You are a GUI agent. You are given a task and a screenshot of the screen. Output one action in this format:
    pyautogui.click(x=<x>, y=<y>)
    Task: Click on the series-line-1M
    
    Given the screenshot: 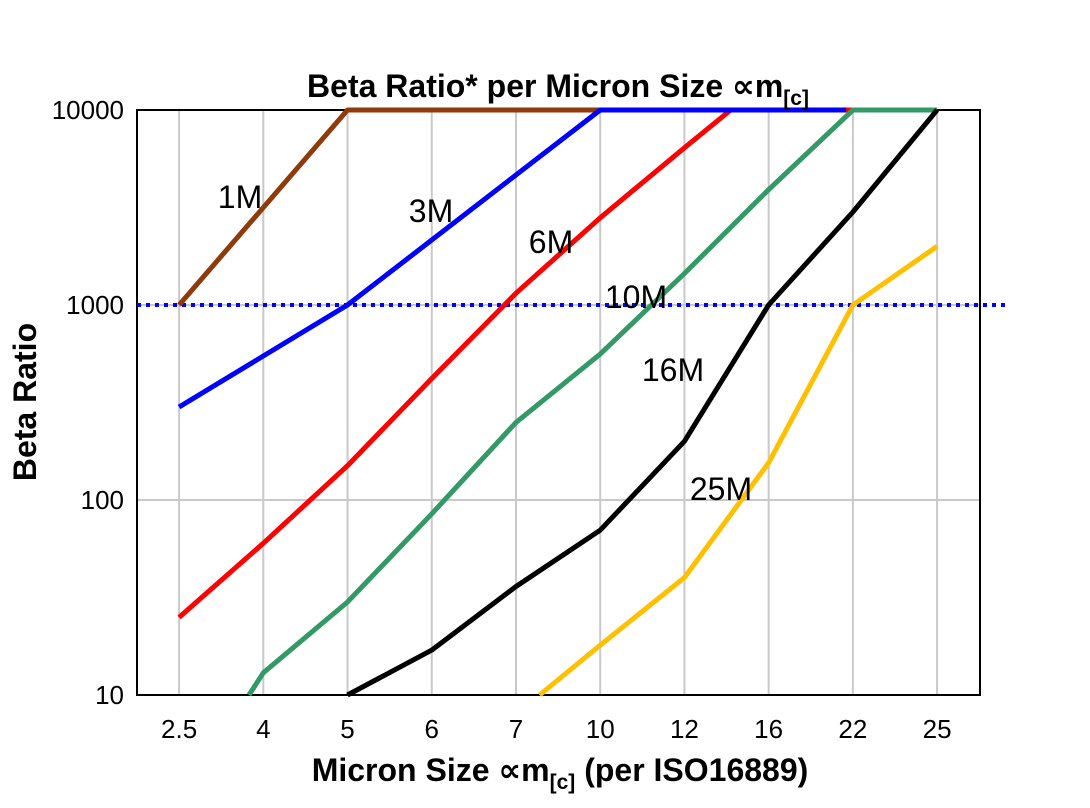 What is the action you would take?
    pyautogui.click(x=389, y=207)
    